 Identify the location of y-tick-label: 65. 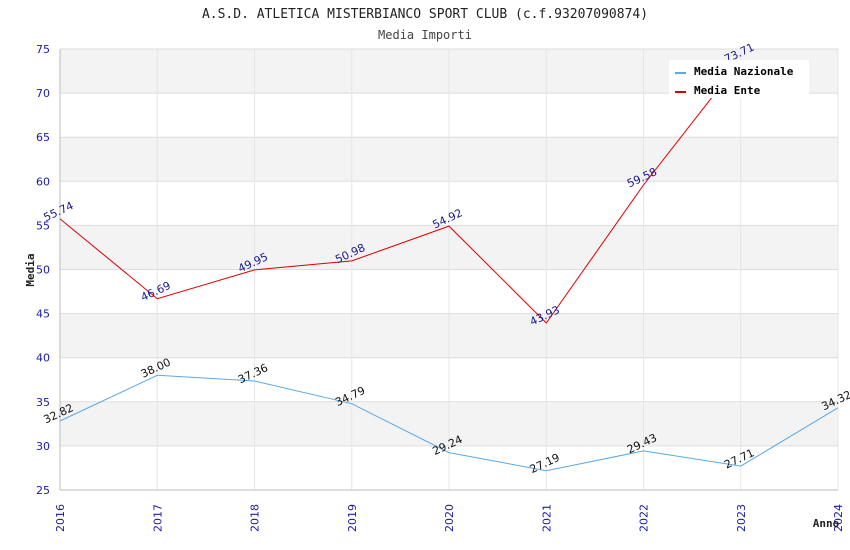
(43, 137).